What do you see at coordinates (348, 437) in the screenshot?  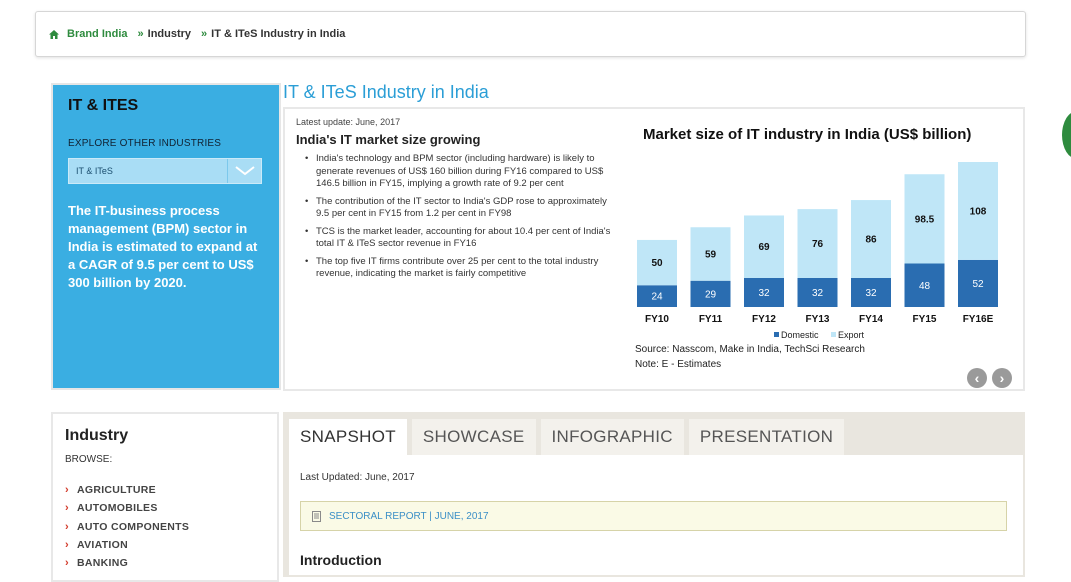 I see `tab-snapshot: SNAPSHOT` at bounding box center [348, 437].